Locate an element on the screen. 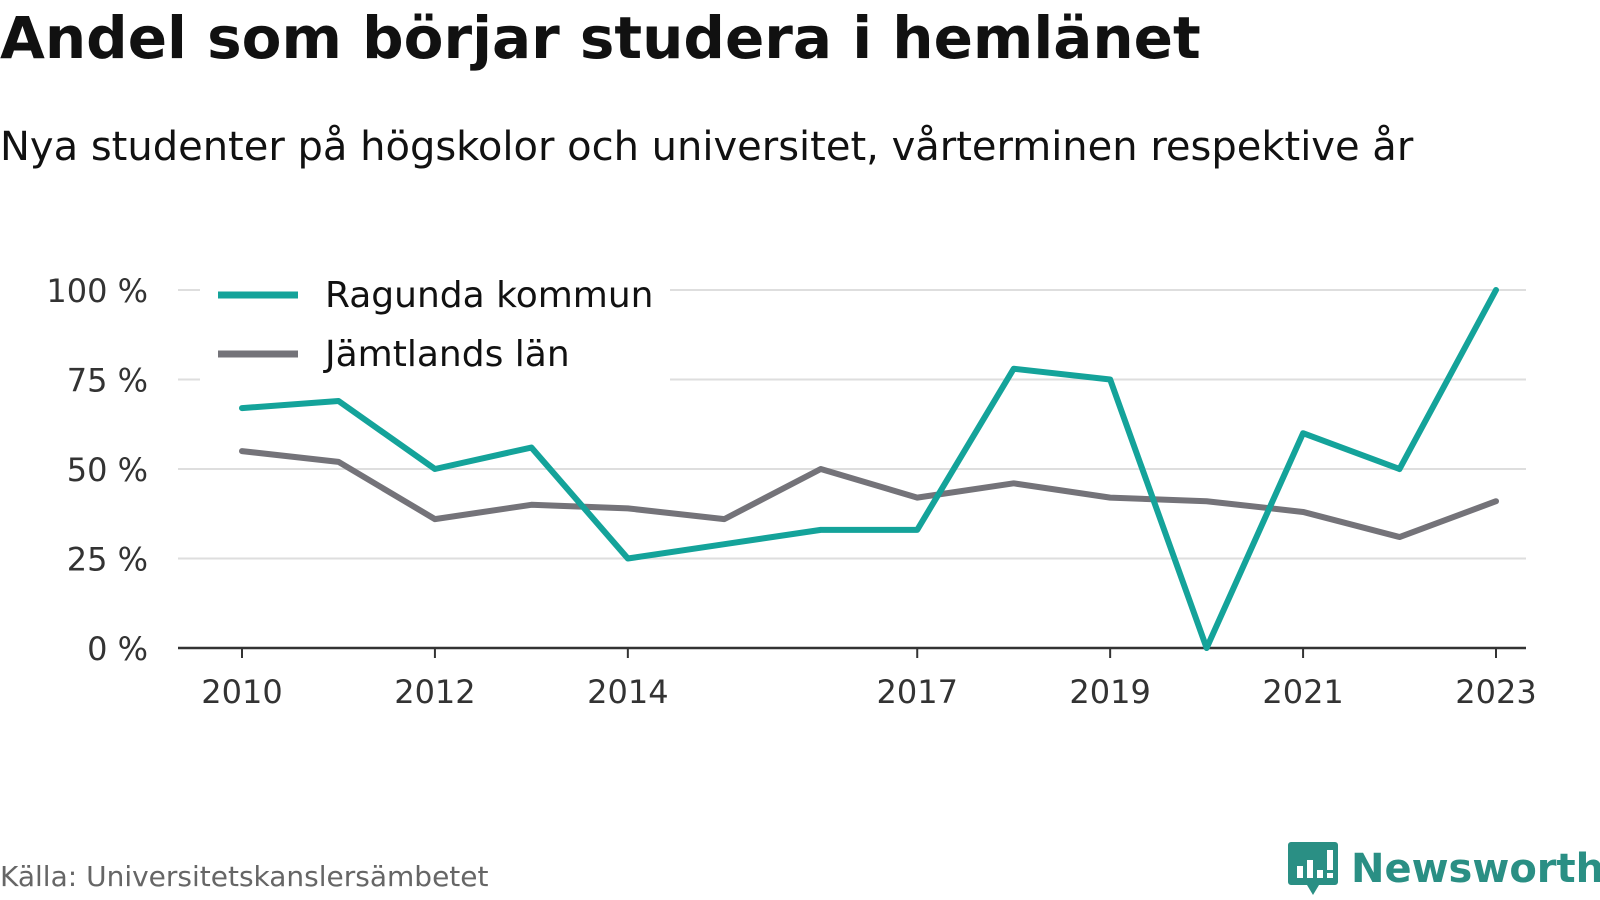 The image size is (1600, 900). y-tick-label: 25 % is located at coordinates (107, 560).